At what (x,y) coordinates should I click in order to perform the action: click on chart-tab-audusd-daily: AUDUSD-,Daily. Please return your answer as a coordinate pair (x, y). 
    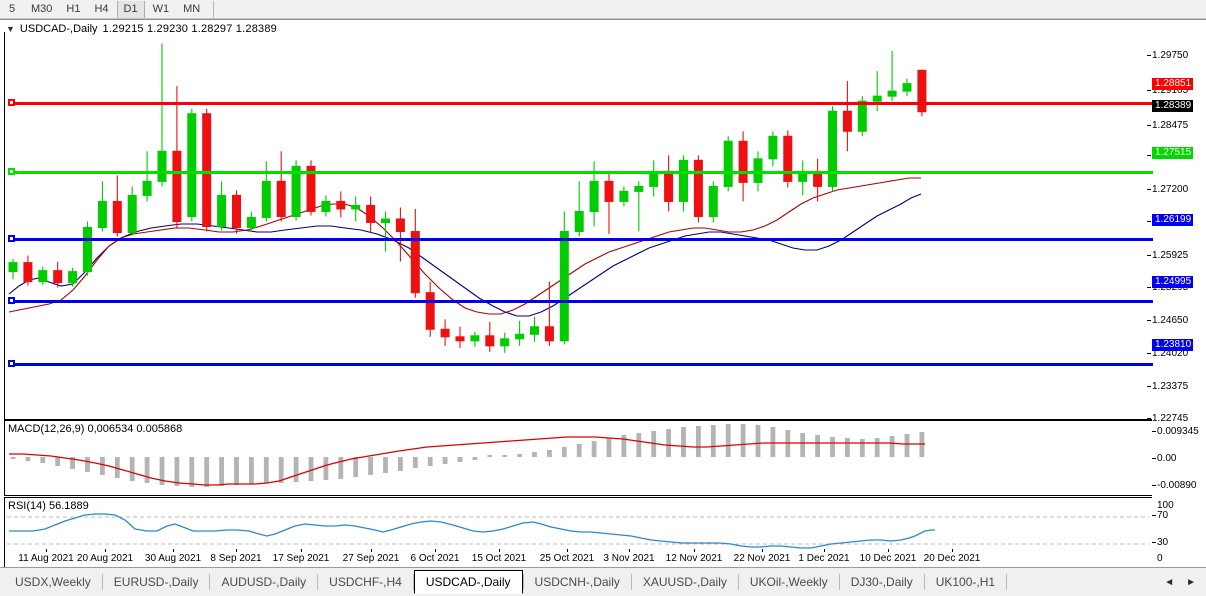
    Looking at the image, I should click on (264, 582).